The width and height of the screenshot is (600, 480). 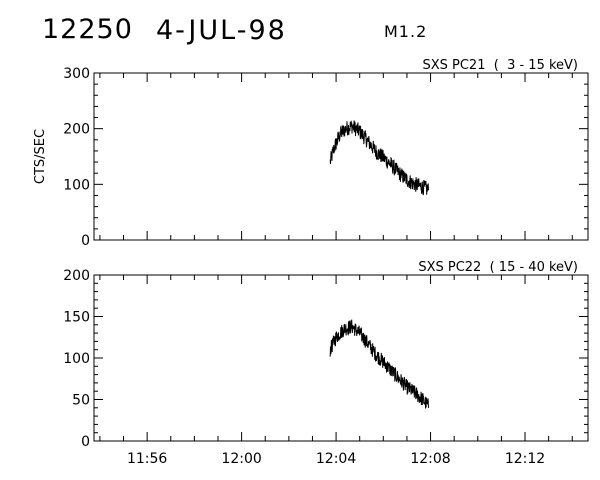 I want to click on x-tick-label: 12:08, so click(x=430, y=459).